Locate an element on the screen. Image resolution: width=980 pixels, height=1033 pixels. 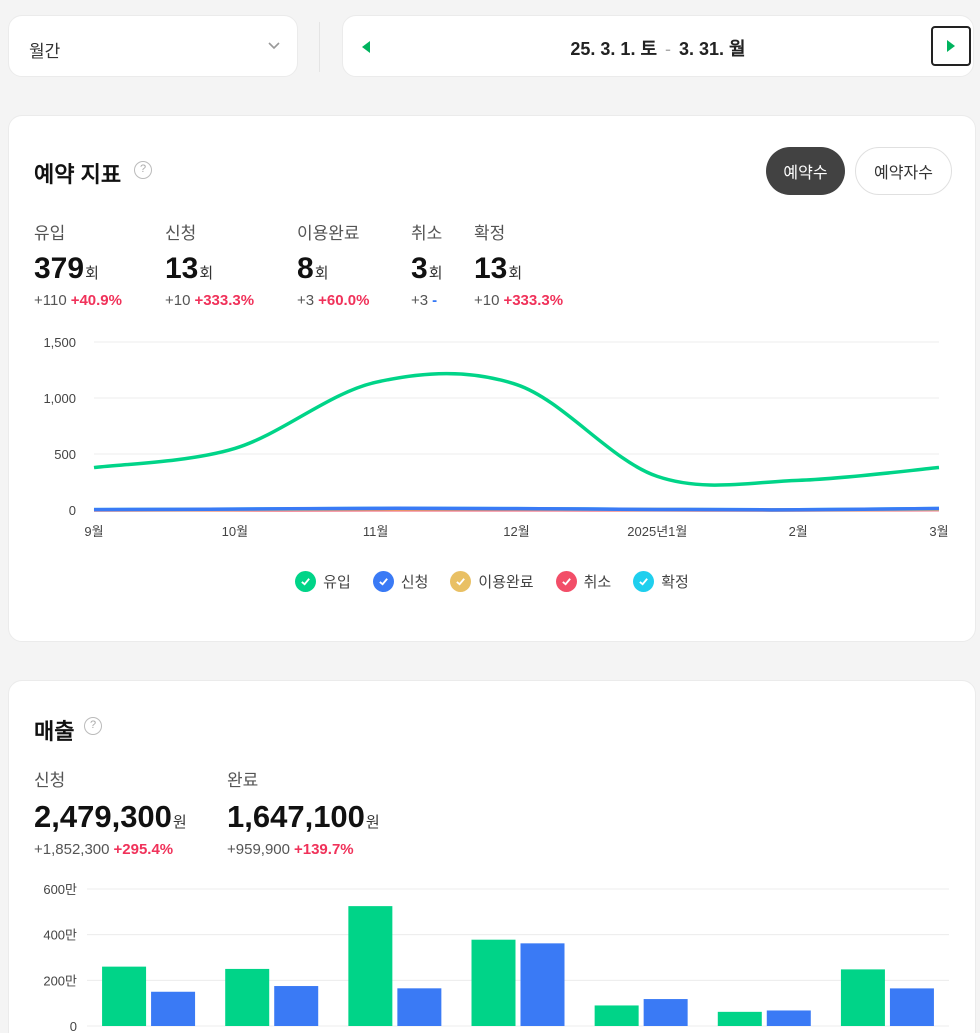
y-tick-label: 200만 is located at coordinates (60, 980).